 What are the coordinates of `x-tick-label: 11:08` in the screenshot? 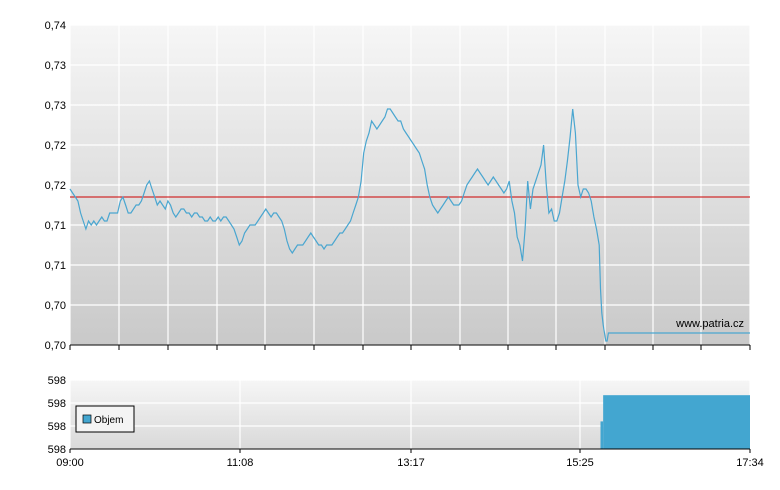 It's located at (240, 463).